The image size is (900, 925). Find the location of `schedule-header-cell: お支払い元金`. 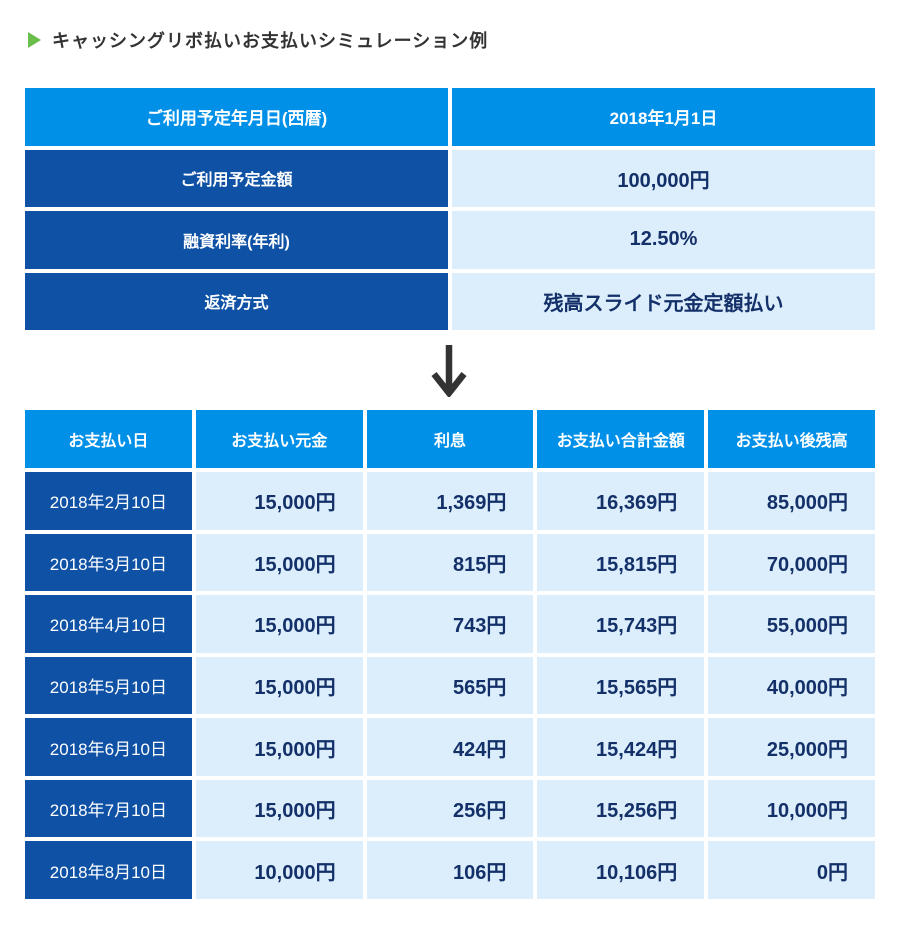

schedule-header-cell: お支払い元金 is located at coordinates (279, 439).